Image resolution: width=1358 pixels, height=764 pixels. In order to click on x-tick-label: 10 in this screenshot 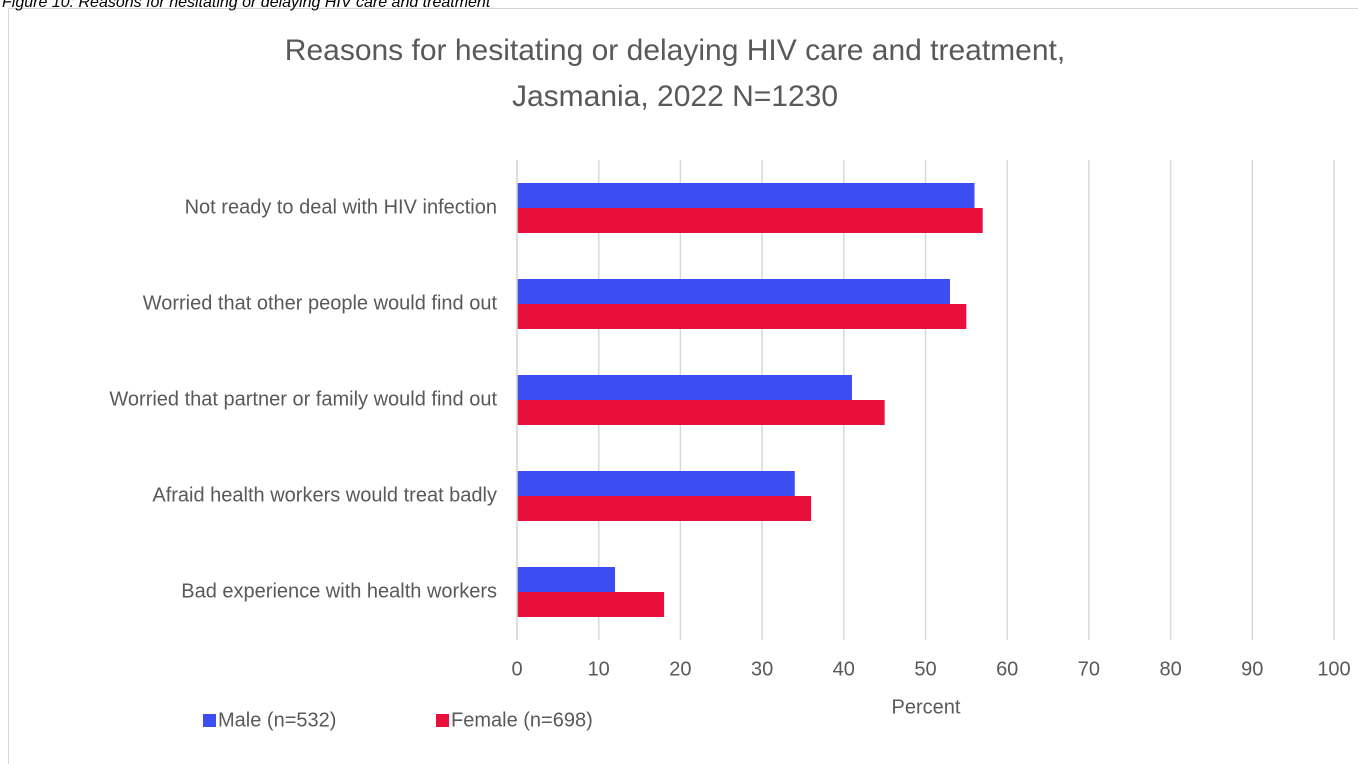, I will do `click(599, 669)`.